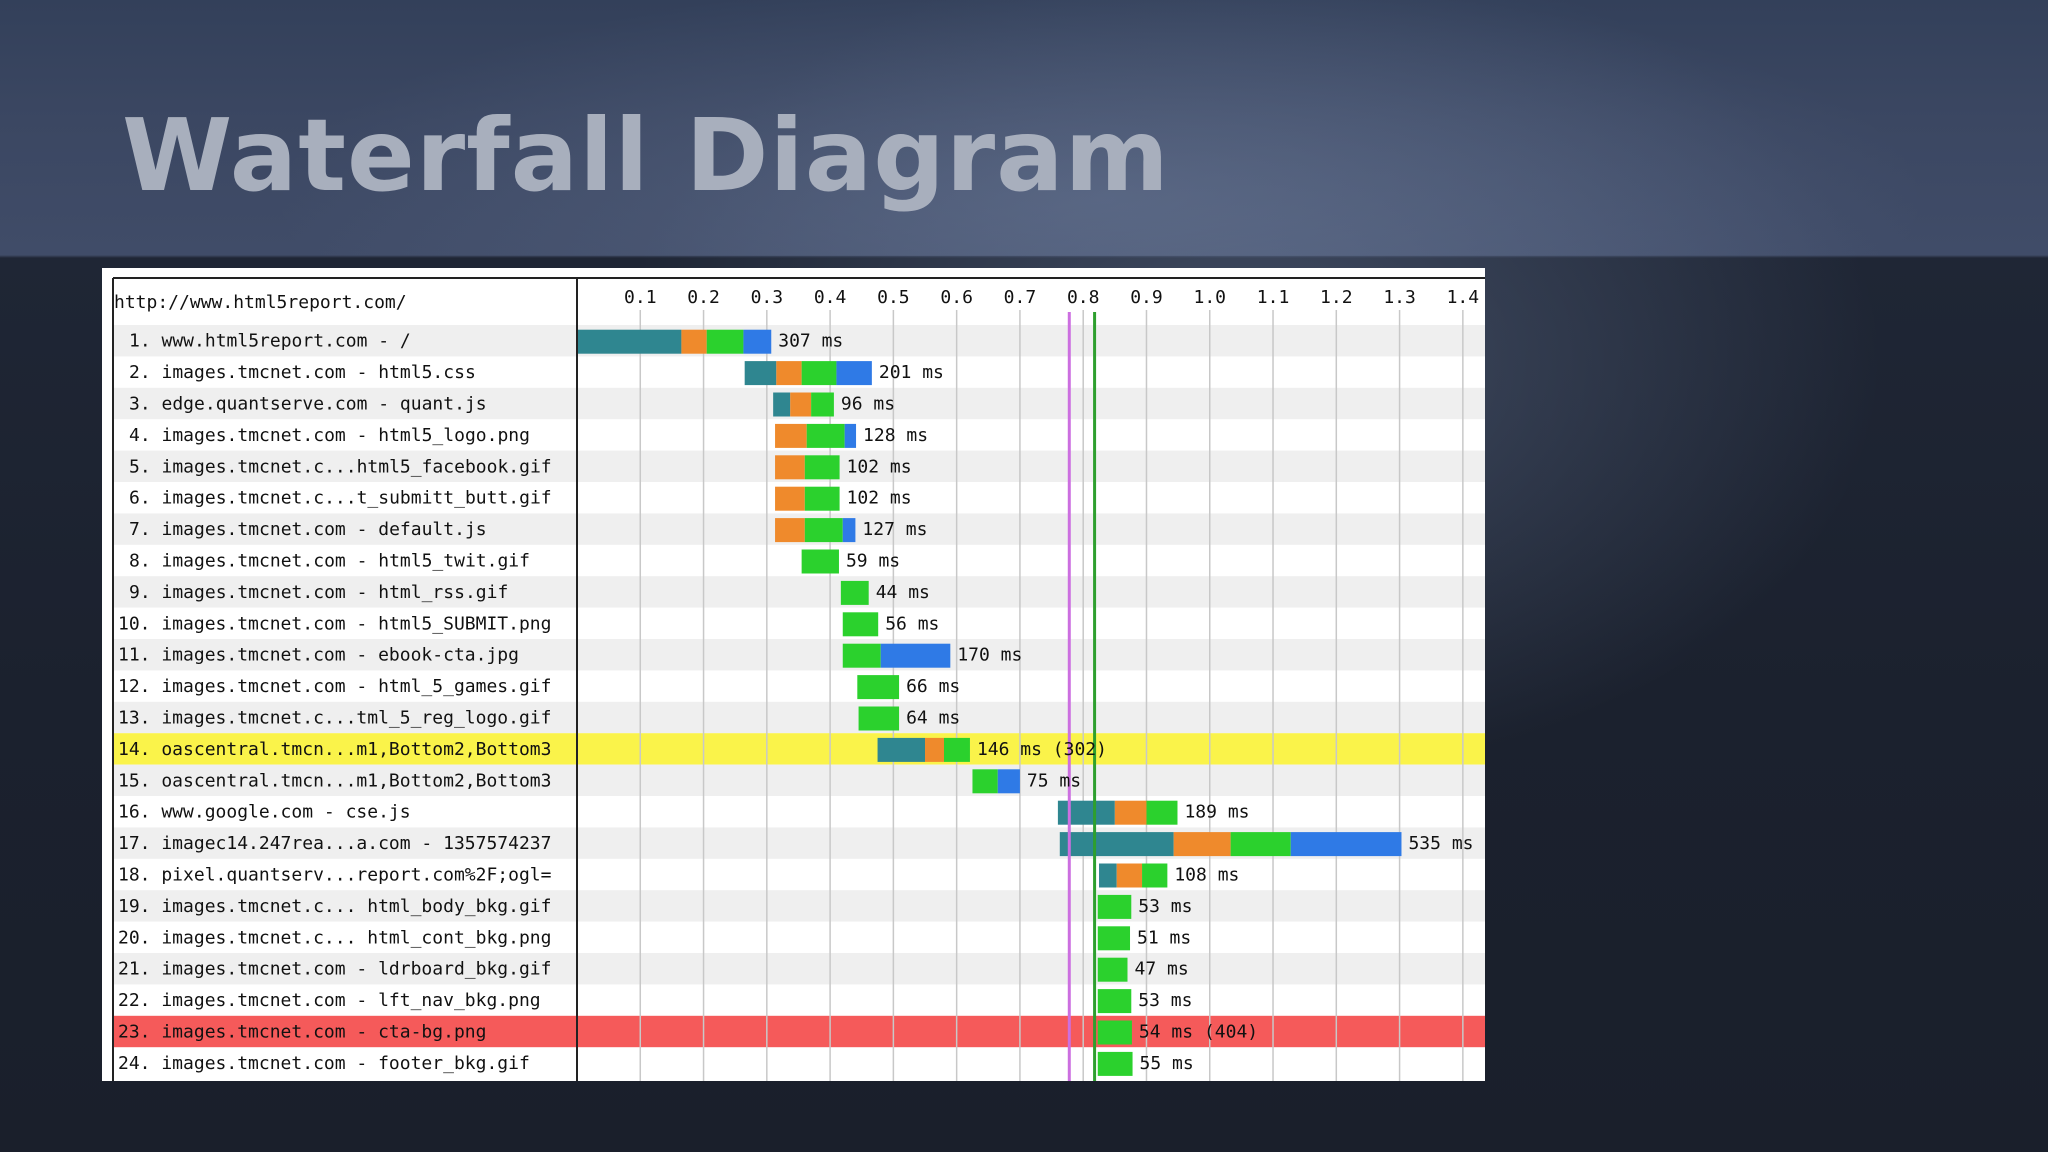 This screenshot has width=2048, height=1152. I want to click on request-label: 11. images.tmcnet.com - ebook-cta.jpg, so click(318, 655).